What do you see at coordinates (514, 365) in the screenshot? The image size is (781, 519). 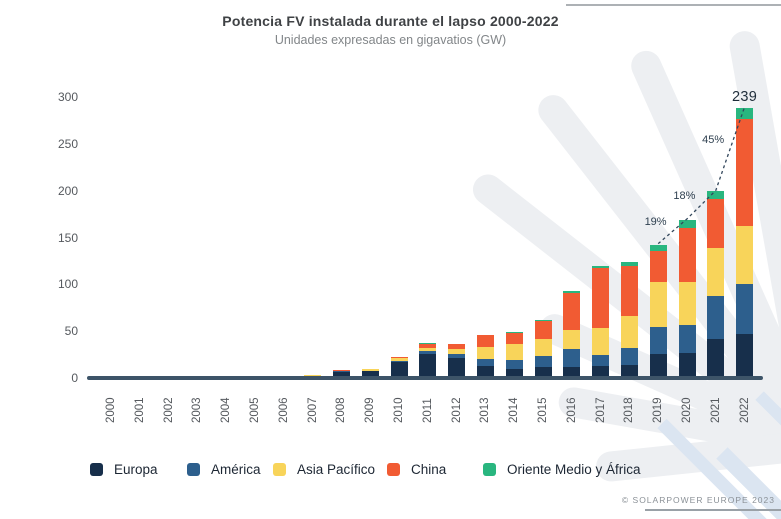 I see `segment-2014-América` at bounding box center [514, 365].